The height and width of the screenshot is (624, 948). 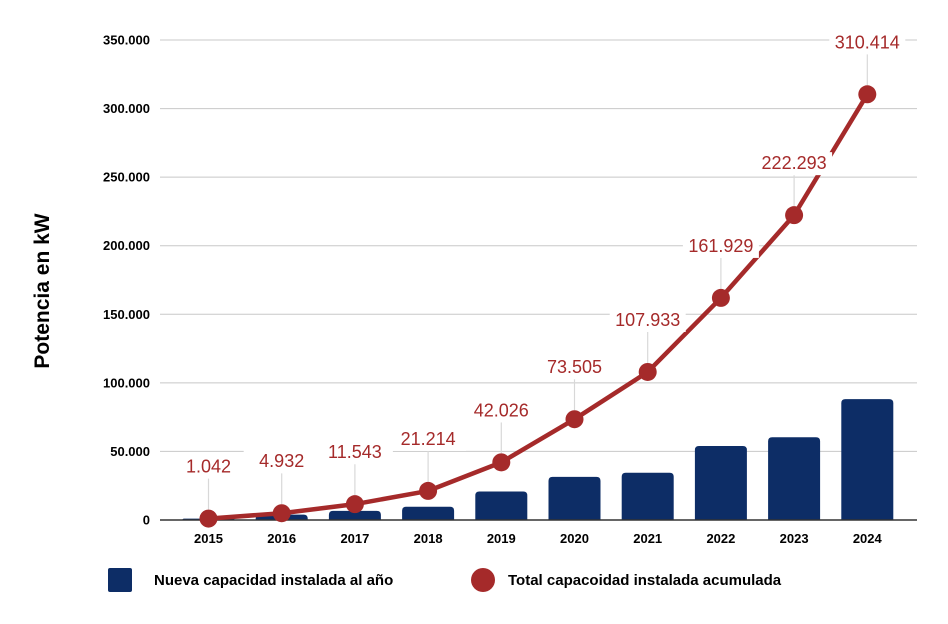 I want to click on y-tick-label: 250.000, so click(x=126, y=177).